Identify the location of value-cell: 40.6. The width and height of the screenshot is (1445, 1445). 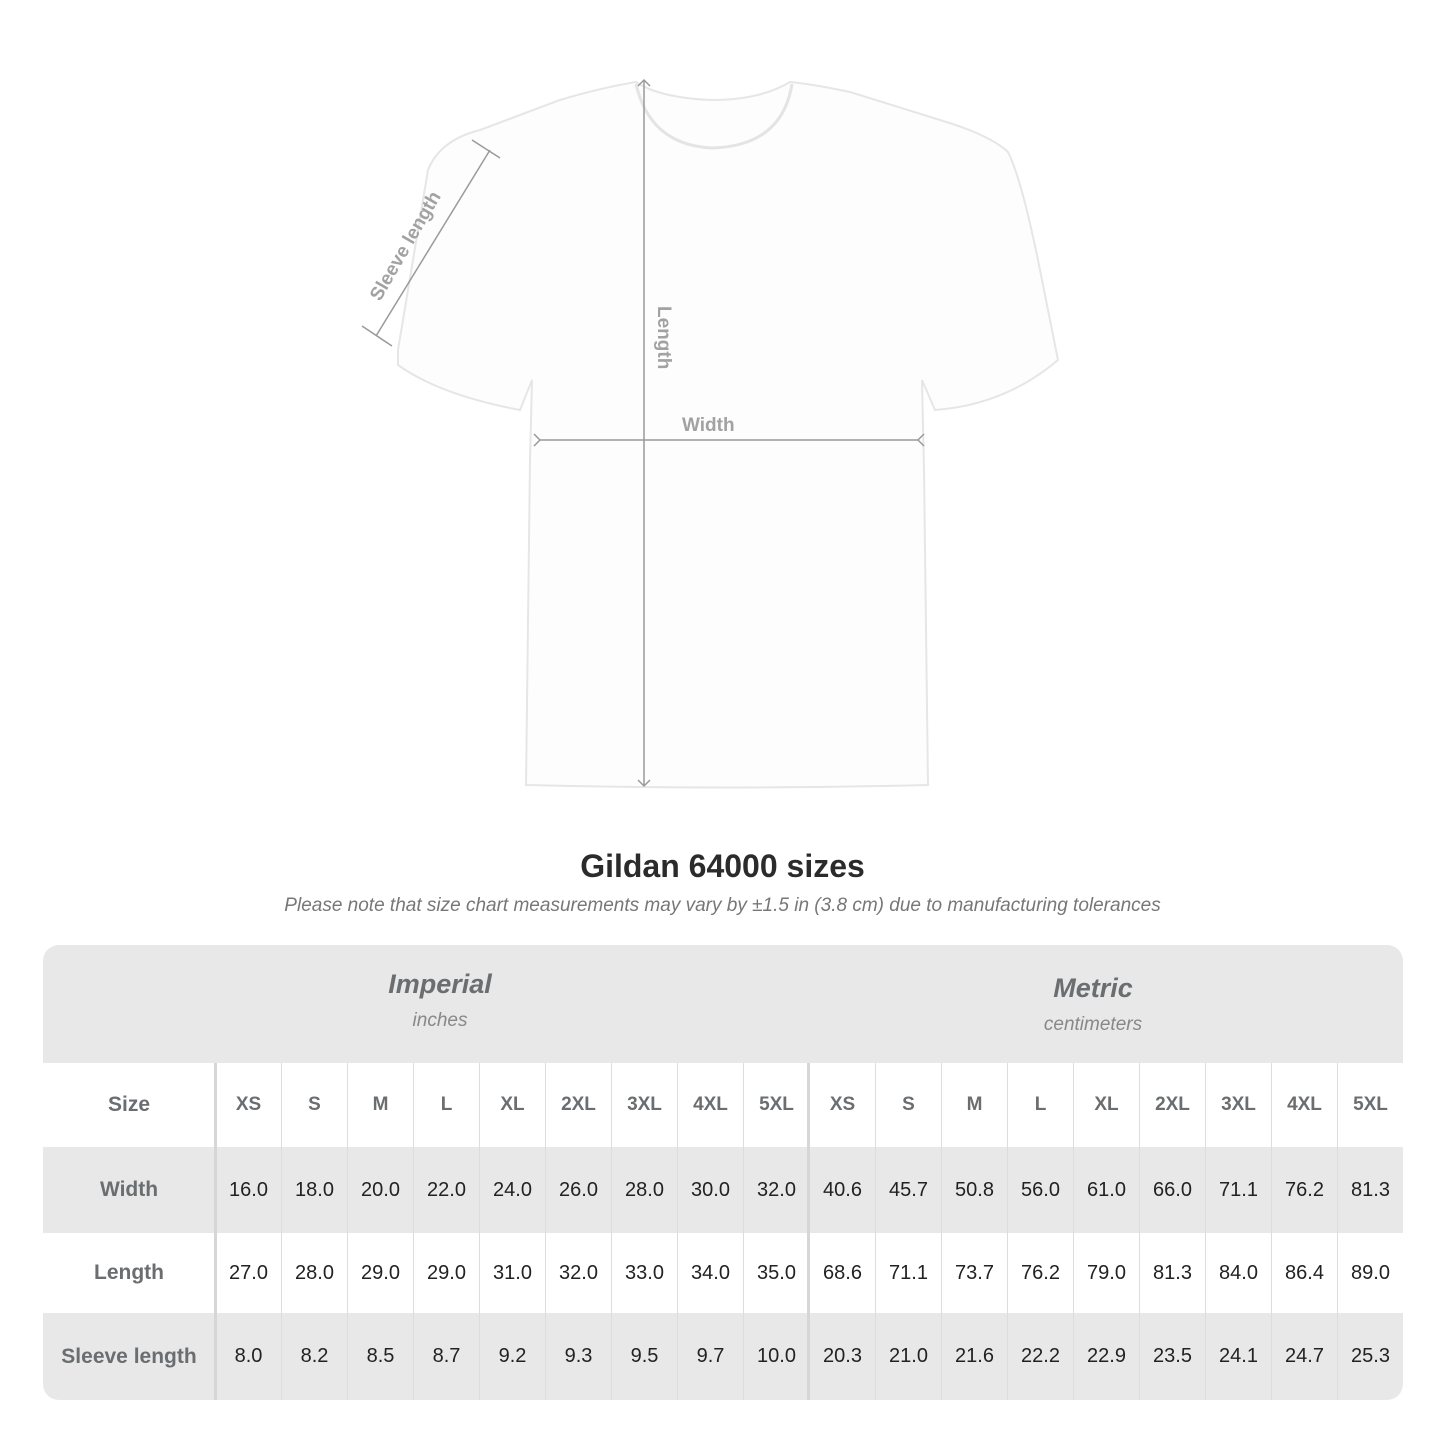
(842, 1190).